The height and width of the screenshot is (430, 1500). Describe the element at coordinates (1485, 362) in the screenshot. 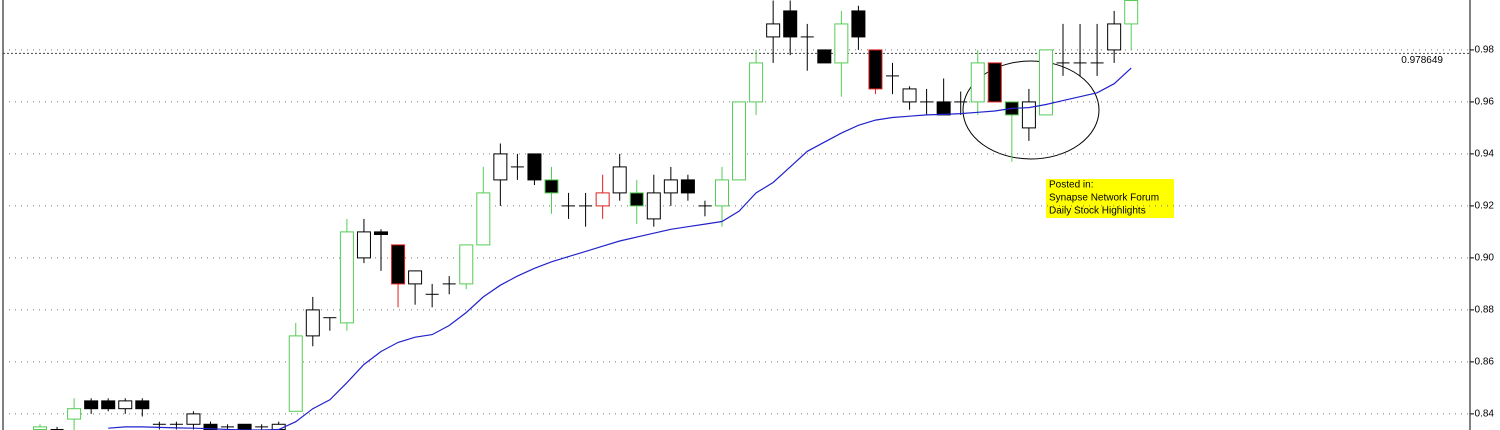

I see `y-tick-label: 0.86` at that location.